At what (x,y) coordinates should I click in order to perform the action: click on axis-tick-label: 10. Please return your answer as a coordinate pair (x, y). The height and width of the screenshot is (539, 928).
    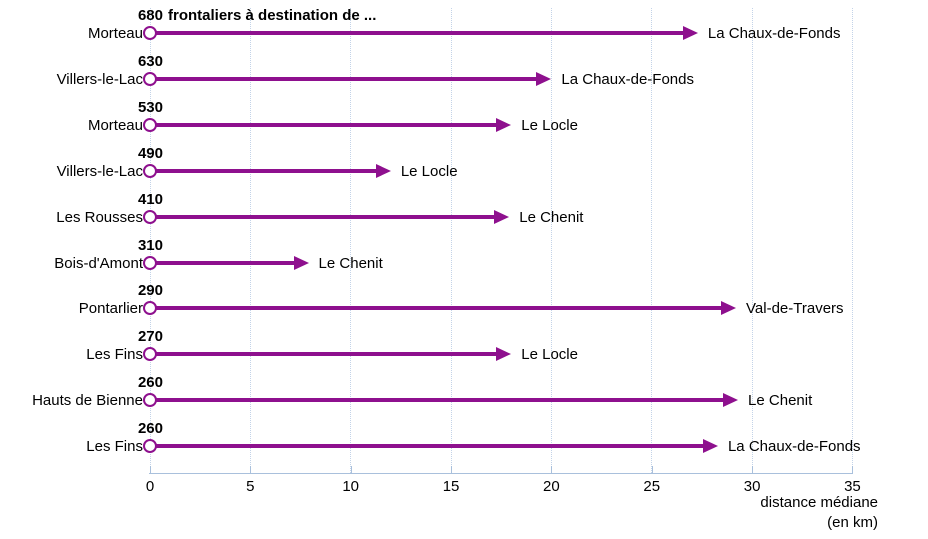
    Looking at the image, I should click on (351, 486).